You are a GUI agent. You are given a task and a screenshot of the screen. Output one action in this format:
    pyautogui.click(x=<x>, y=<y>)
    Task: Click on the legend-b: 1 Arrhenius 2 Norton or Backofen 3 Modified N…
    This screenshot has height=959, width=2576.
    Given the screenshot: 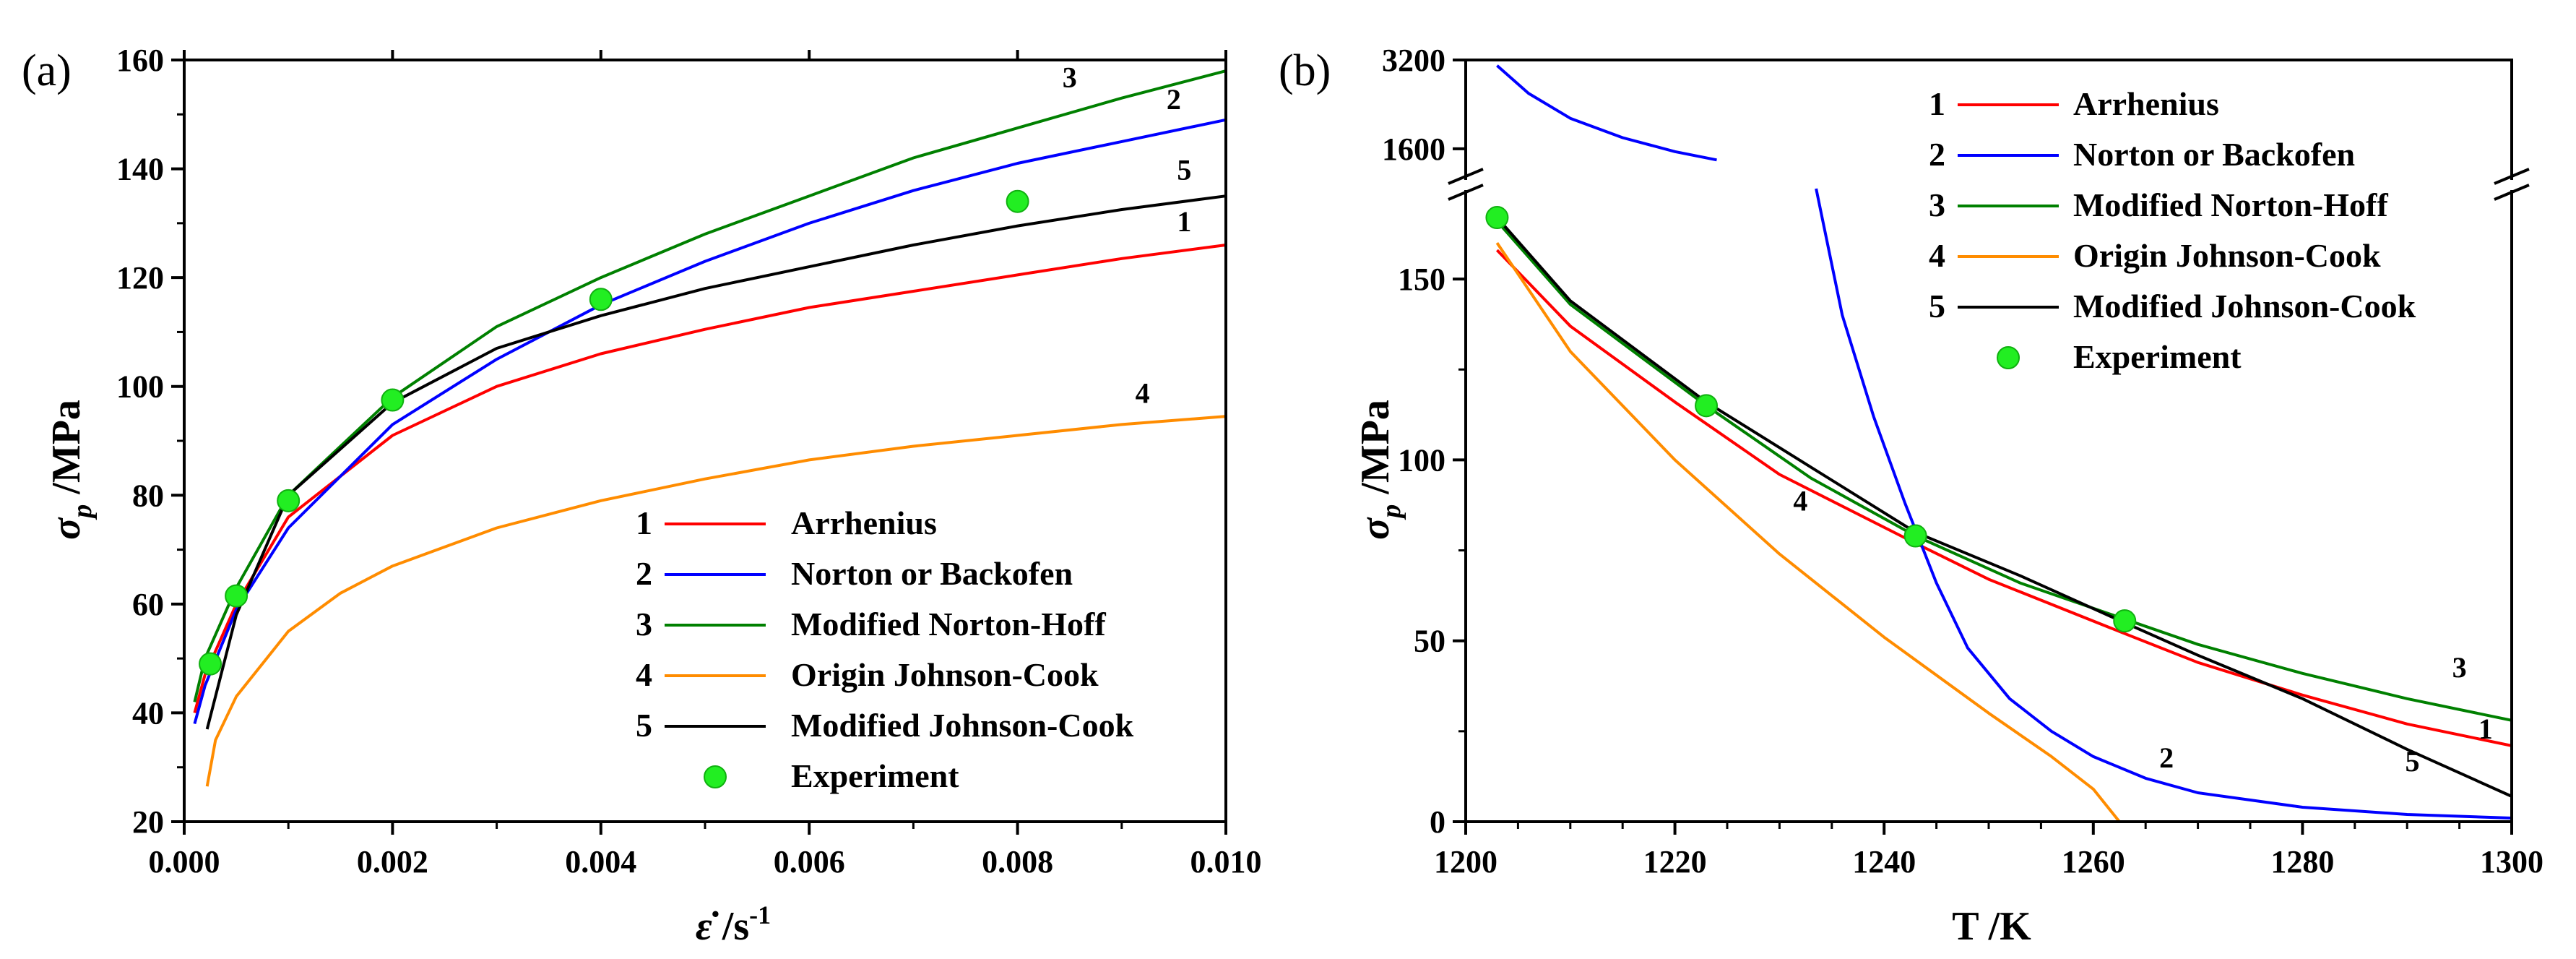 What is the action you would take?
    pyautogui.click(x=2172, y=230)
    